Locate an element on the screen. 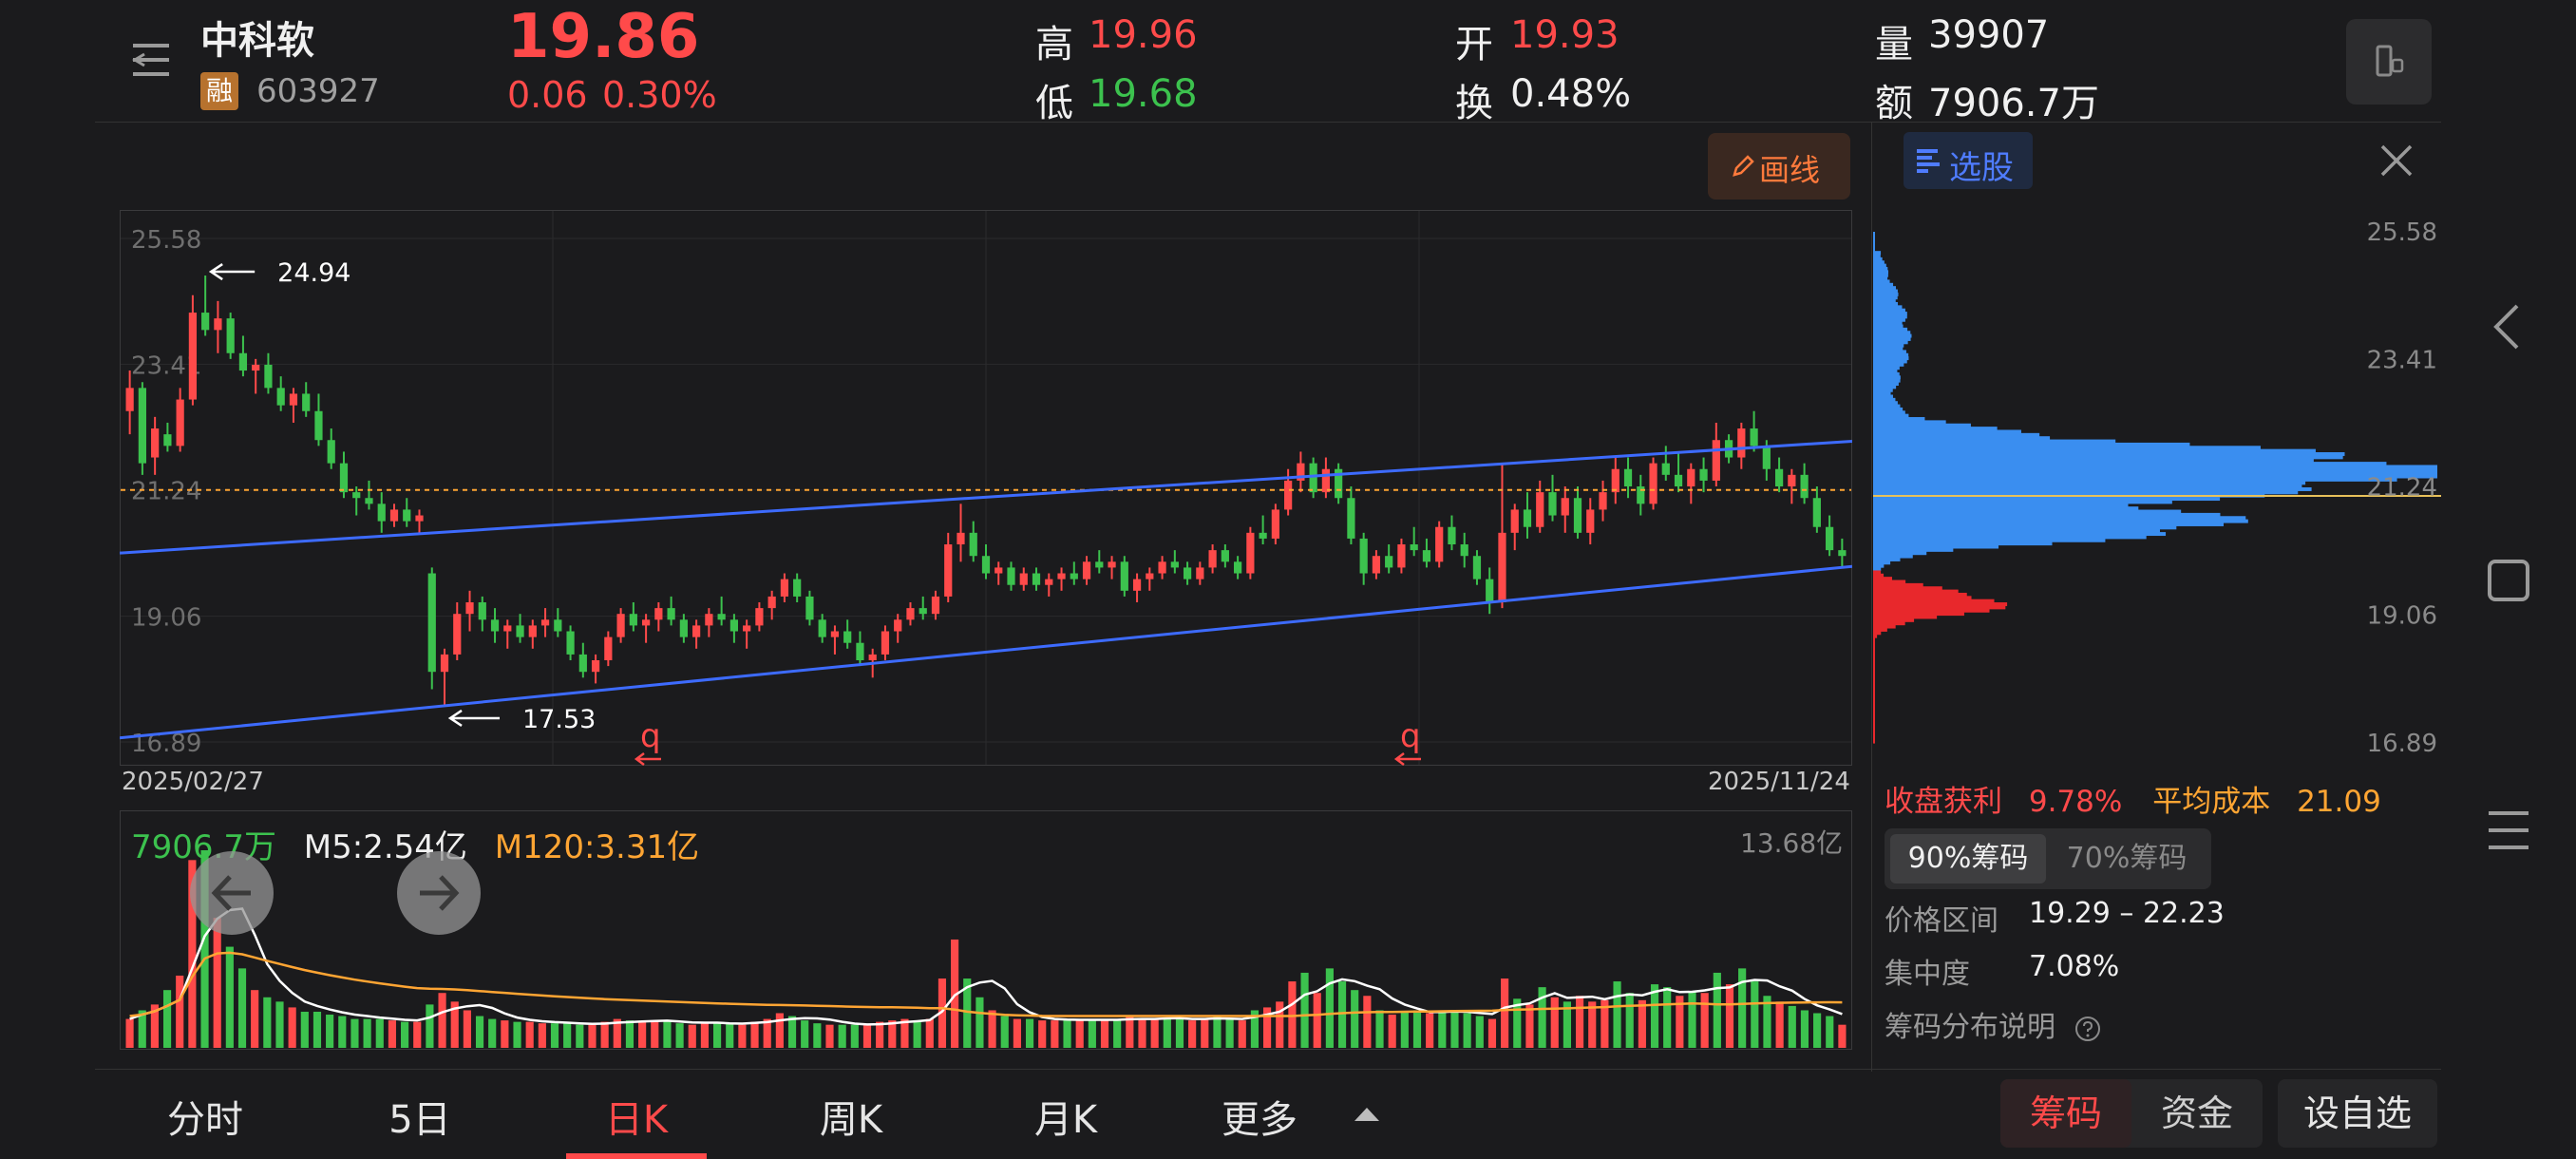 Image resolution: width=2576 pixels, height=1159 pixels. chip-y-tick-label: 21.24 is located at coordinates (2402, 488).